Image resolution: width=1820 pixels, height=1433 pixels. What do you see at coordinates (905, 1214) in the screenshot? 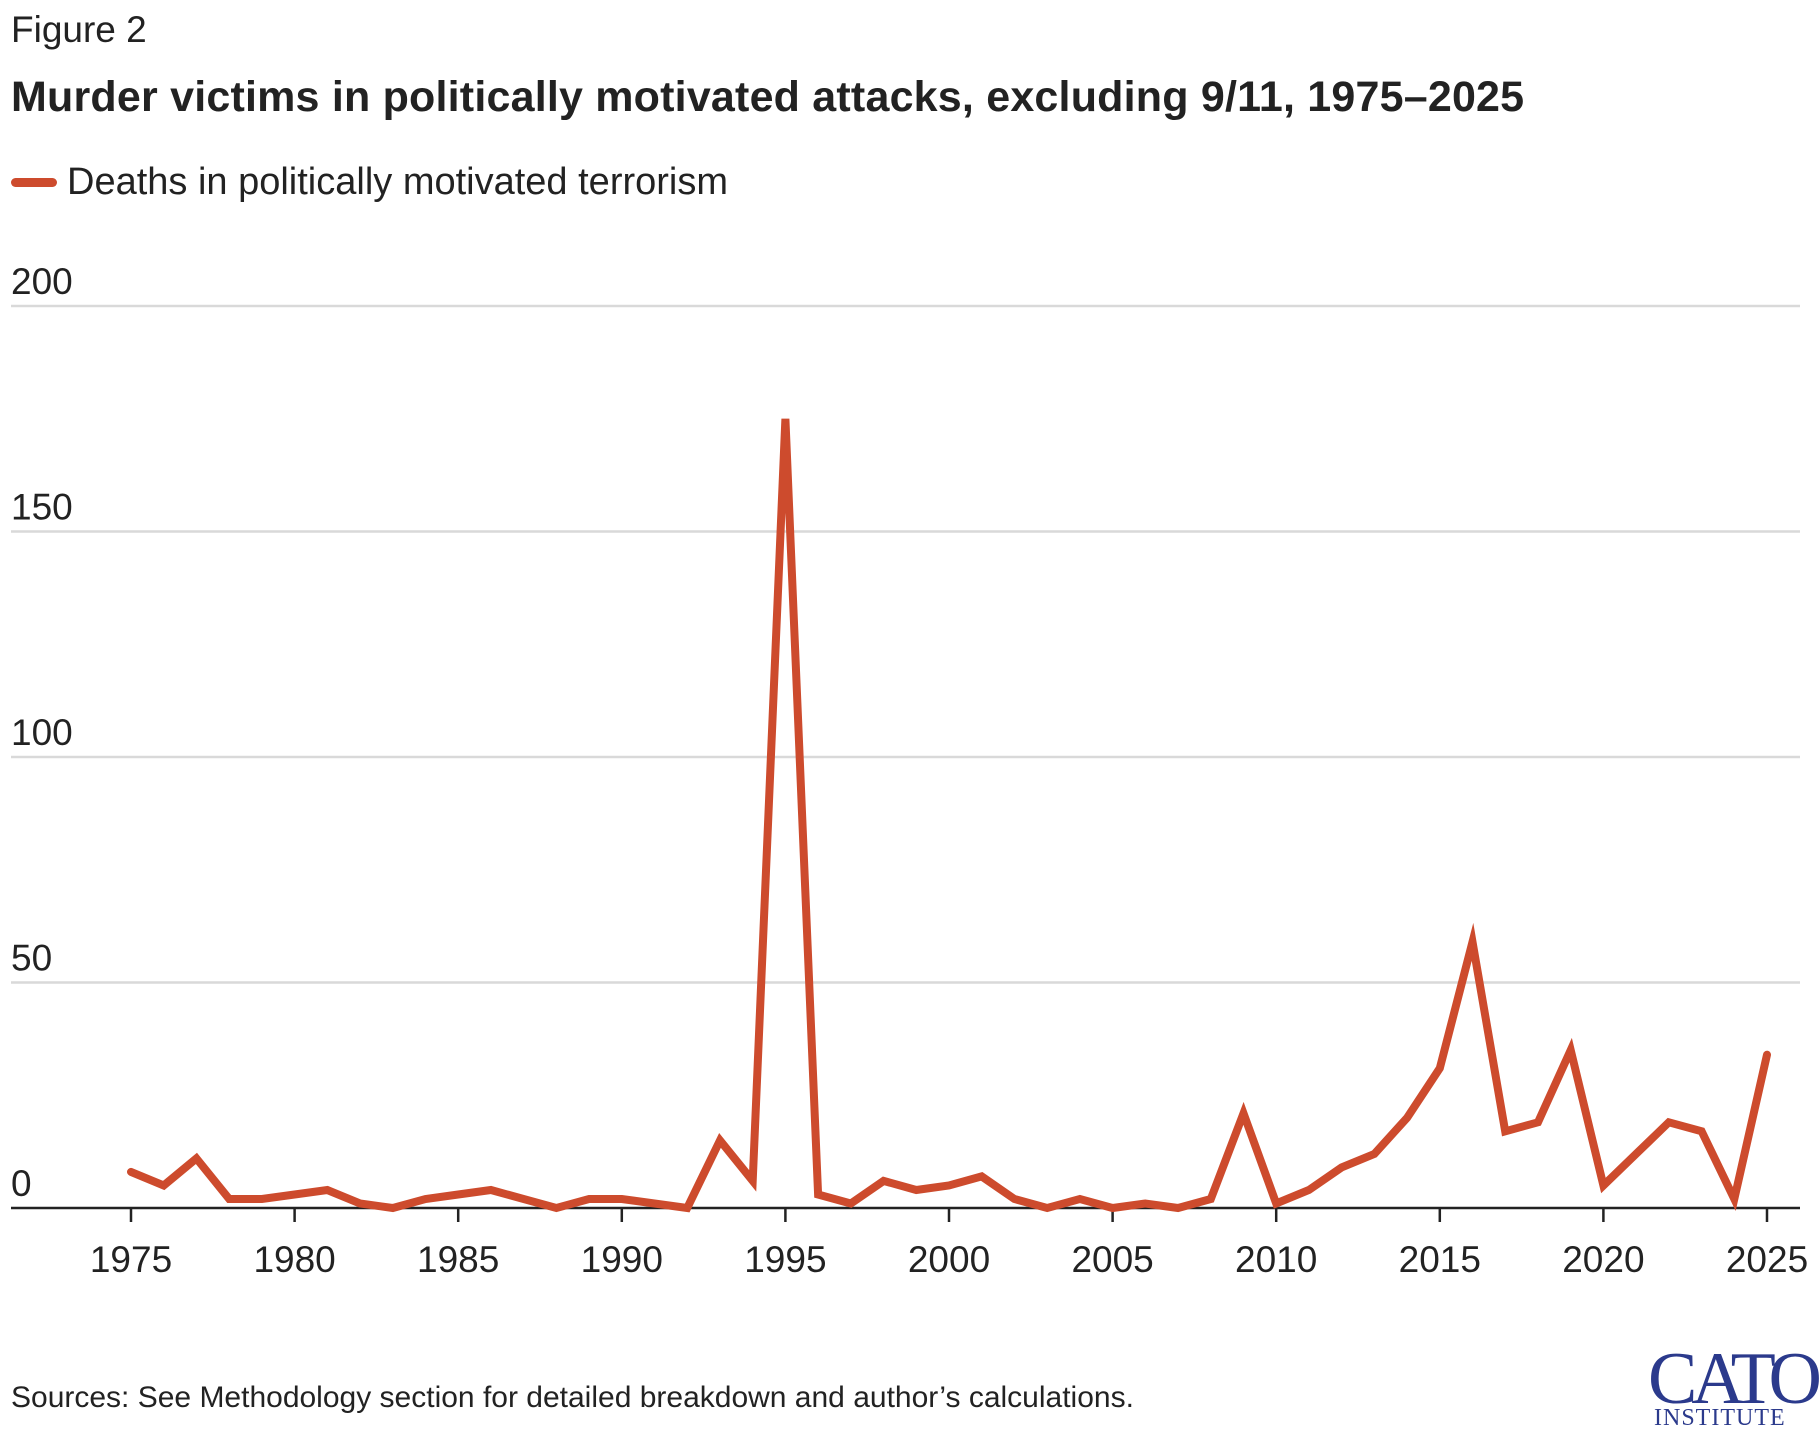
I see `x-axis` at bounding box center [905, 1214].